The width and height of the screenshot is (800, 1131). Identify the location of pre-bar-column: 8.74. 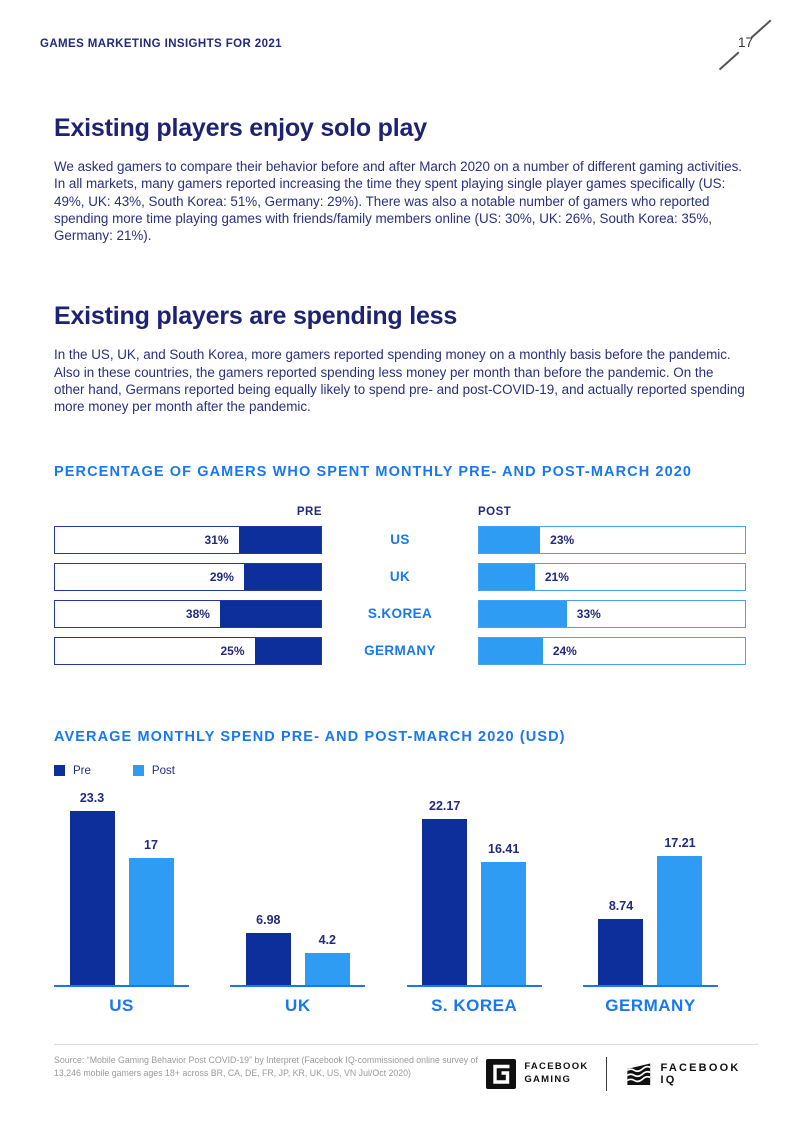
(621, 942).